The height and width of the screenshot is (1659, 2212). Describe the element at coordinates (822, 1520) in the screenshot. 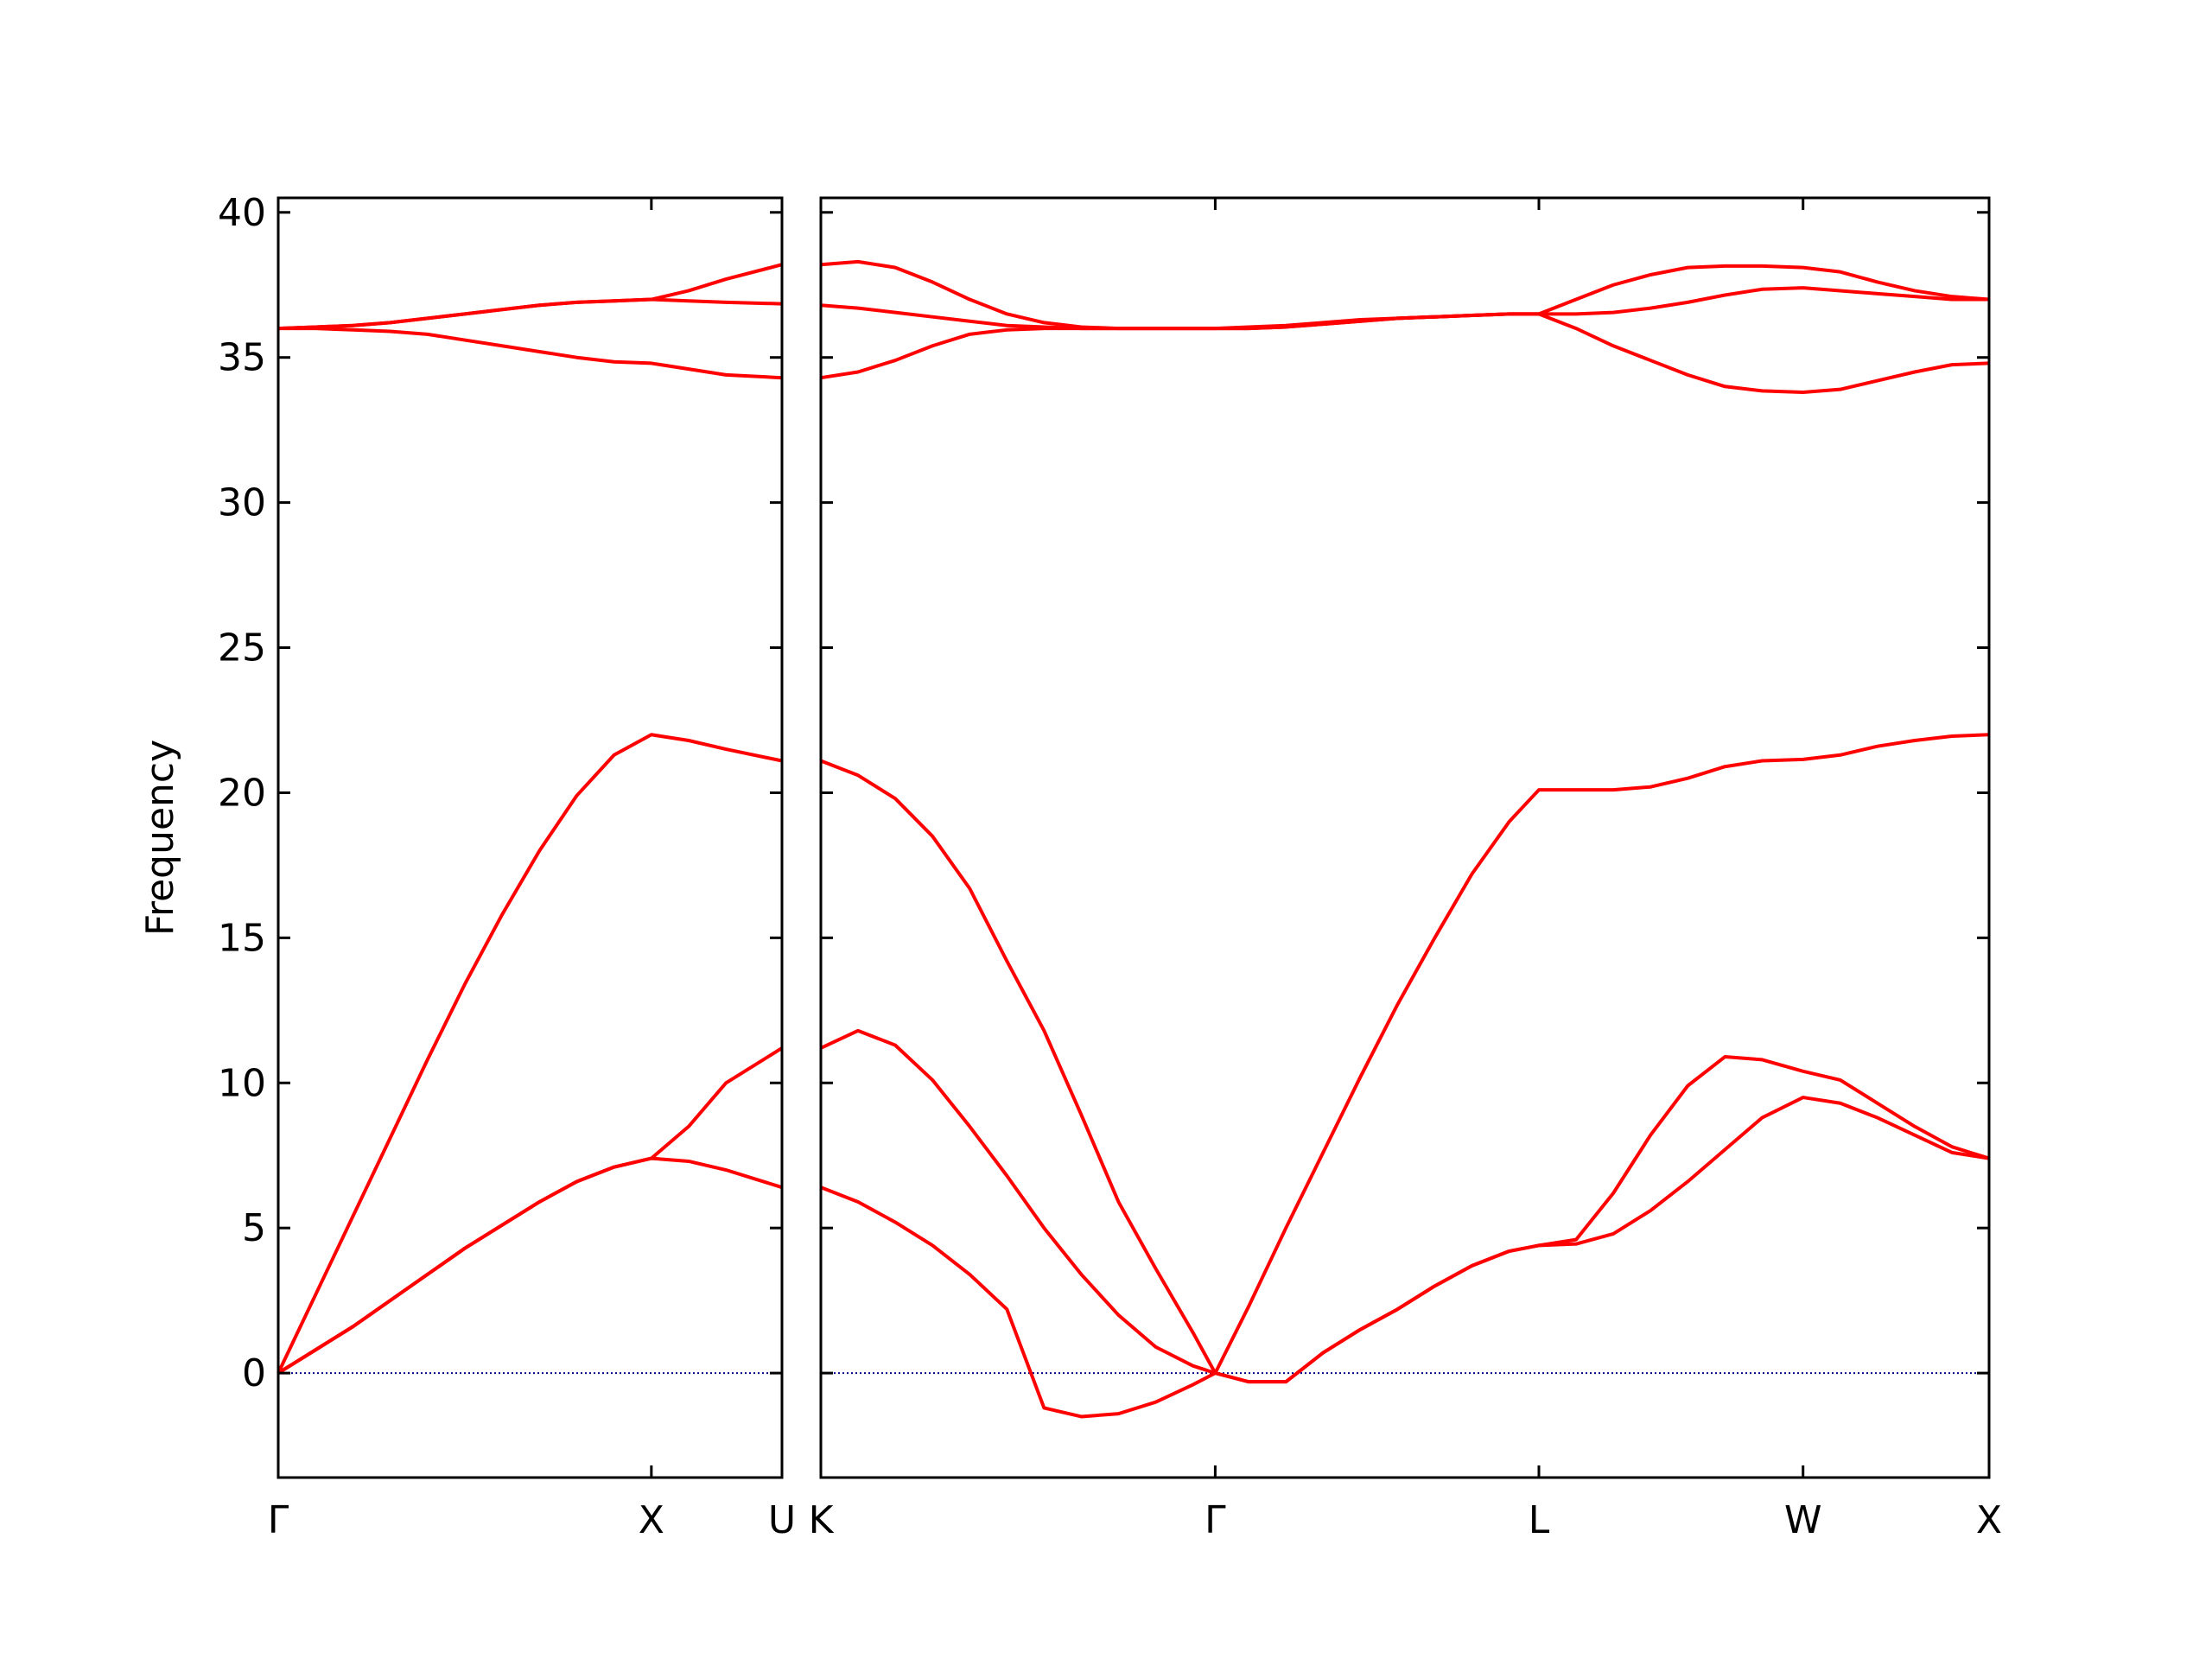

I see `x-tick-label: K` at that location.